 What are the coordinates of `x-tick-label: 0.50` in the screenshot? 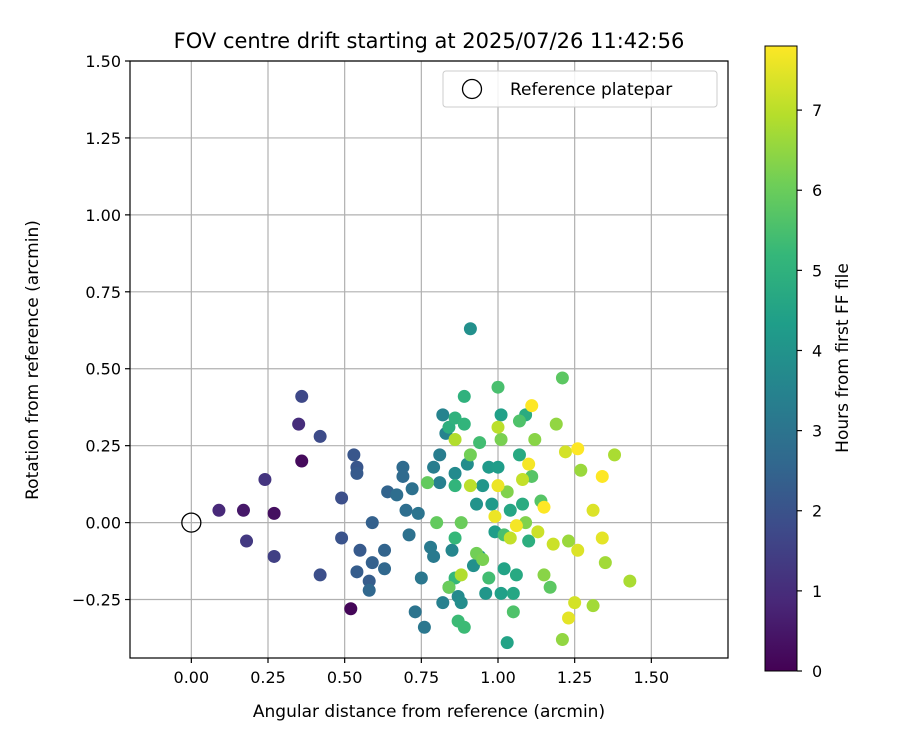 It's located at (345, 677).